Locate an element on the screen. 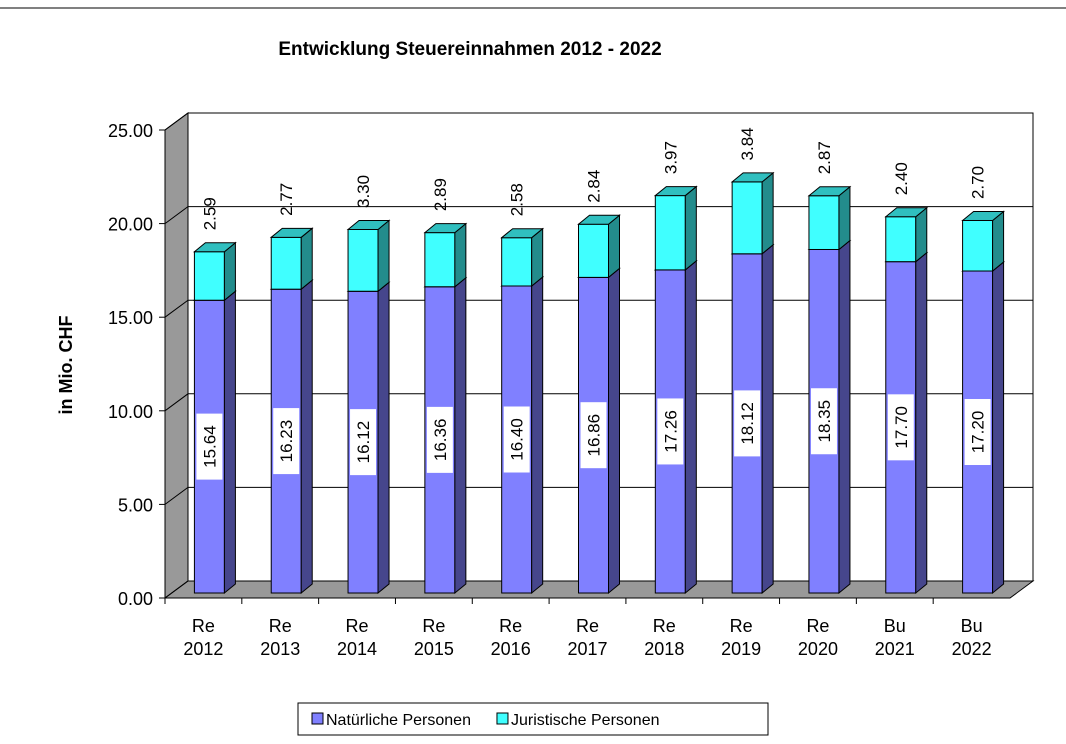 The image size is (1066, 744). value-label: 3.30 is located at coordinates (363, 191).